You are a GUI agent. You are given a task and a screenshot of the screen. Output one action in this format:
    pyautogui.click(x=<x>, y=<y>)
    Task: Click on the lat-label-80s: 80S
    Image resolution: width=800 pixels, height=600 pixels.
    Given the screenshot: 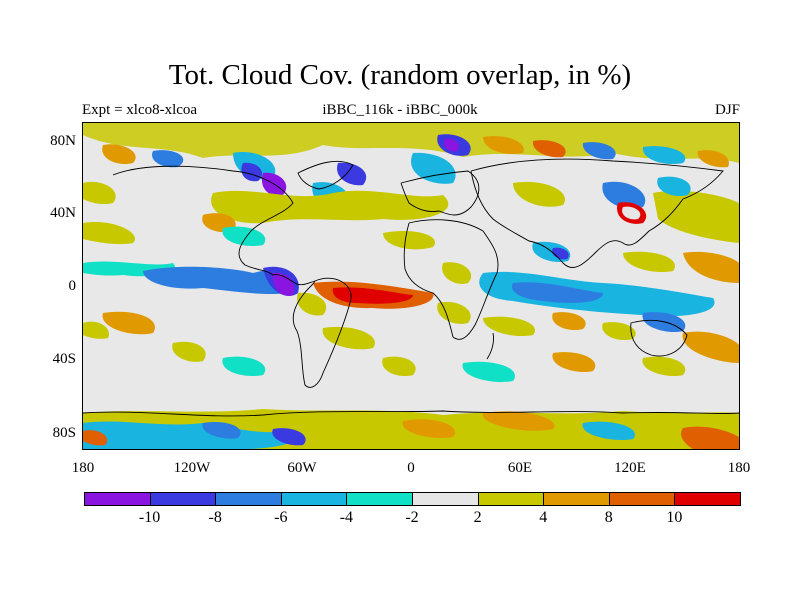 What is the action you would take?
    pyautogui.click(x=64, y=433)
    